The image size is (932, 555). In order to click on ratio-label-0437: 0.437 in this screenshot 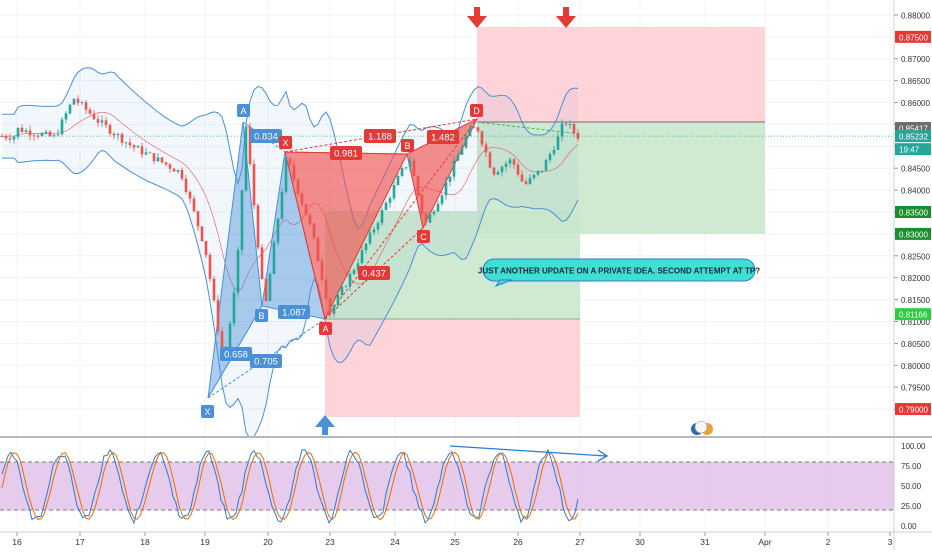, I will do `click(374, 273)`.